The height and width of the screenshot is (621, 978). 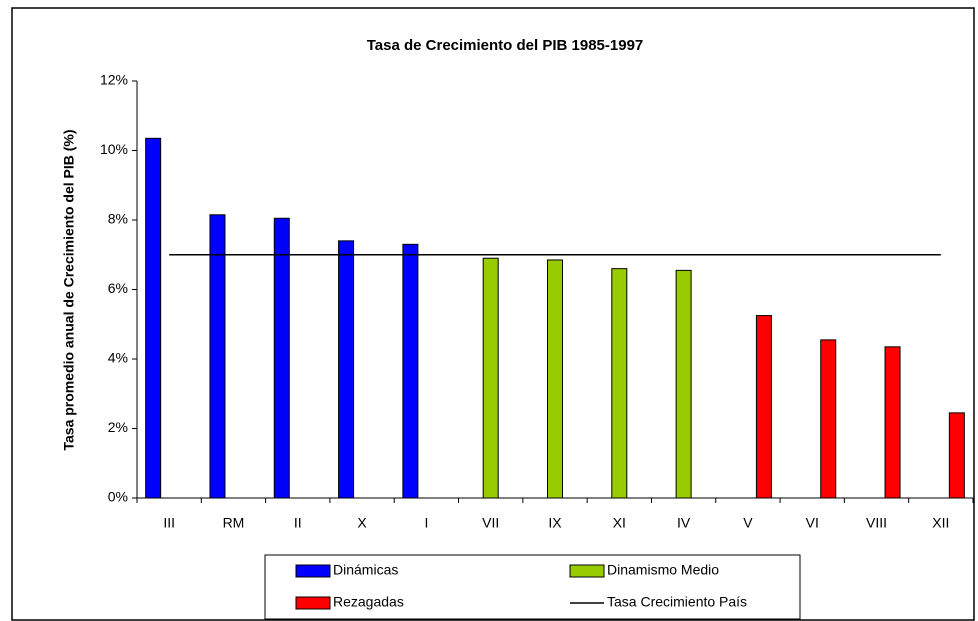 I want to click on y-tick-label: 4%, so click(x=118, y=358).